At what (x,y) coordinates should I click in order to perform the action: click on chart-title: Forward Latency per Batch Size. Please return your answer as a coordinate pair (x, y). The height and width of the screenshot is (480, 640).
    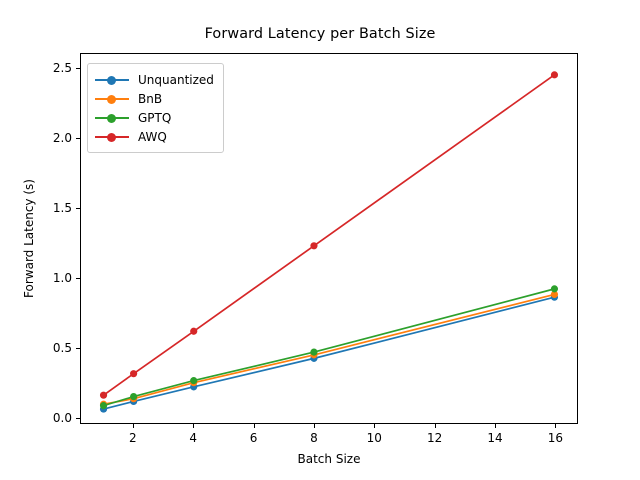
    Looking at the image, I should click on (320, 34).